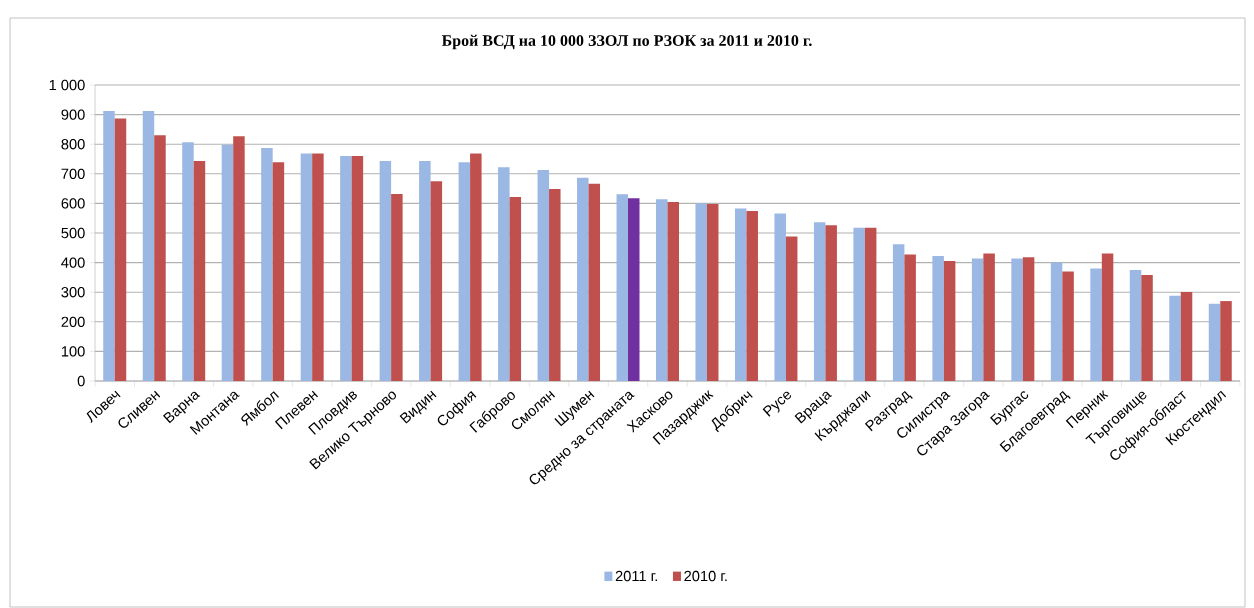 This screenshot has width=1254, height=608. What do you see at coordinates (73, 262) in the screenshot?
I see `y-tick-label: 400` at bounding box center [73, 262].